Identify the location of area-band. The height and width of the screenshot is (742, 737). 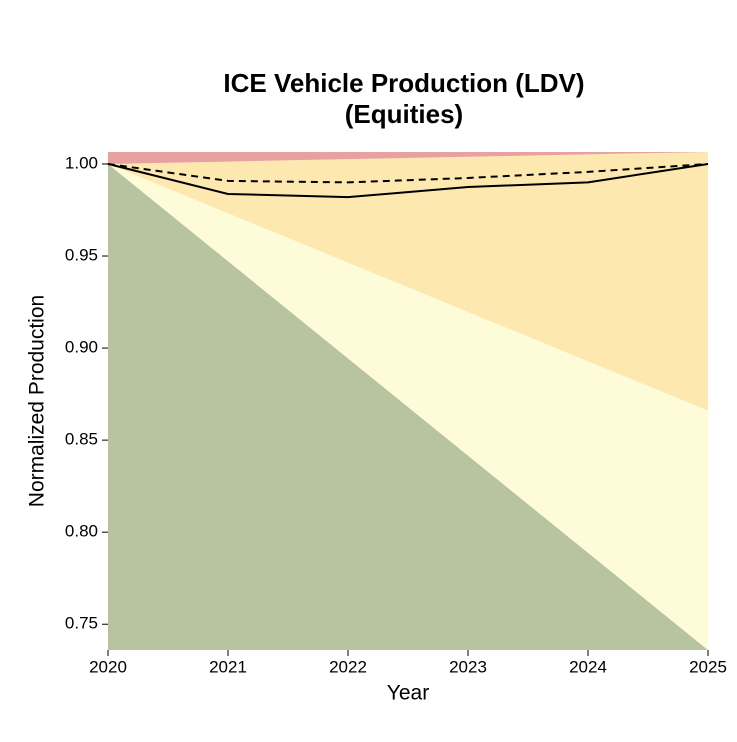
(408, 158).